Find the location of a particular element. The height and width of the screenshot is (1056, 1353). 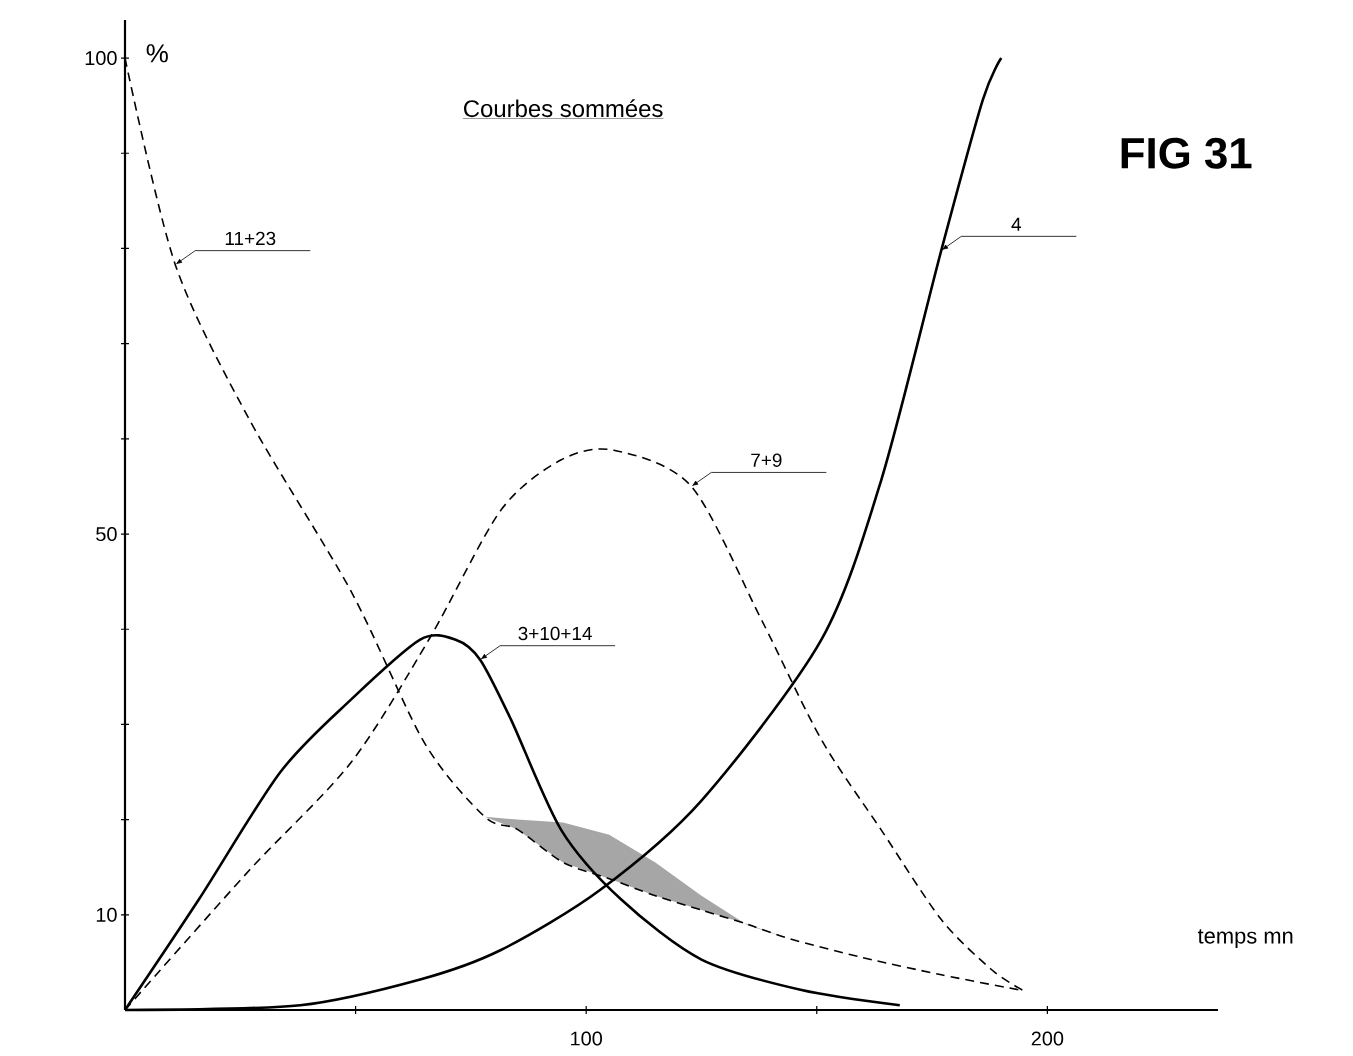

x-tick-label: 200 is located at coordinates (1047, 1038).